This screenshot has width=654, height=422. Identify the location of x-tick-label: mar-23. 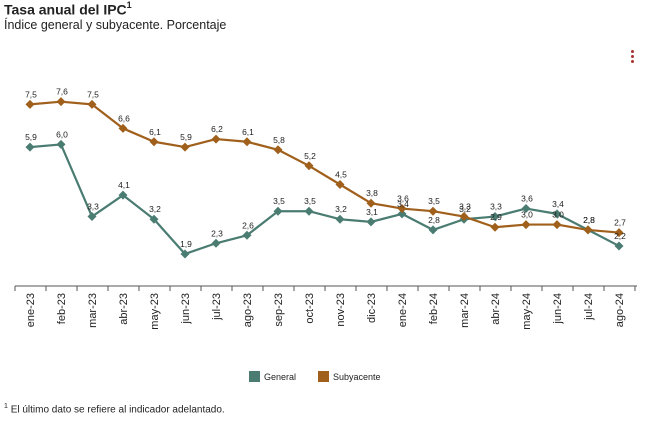
(93, 310).